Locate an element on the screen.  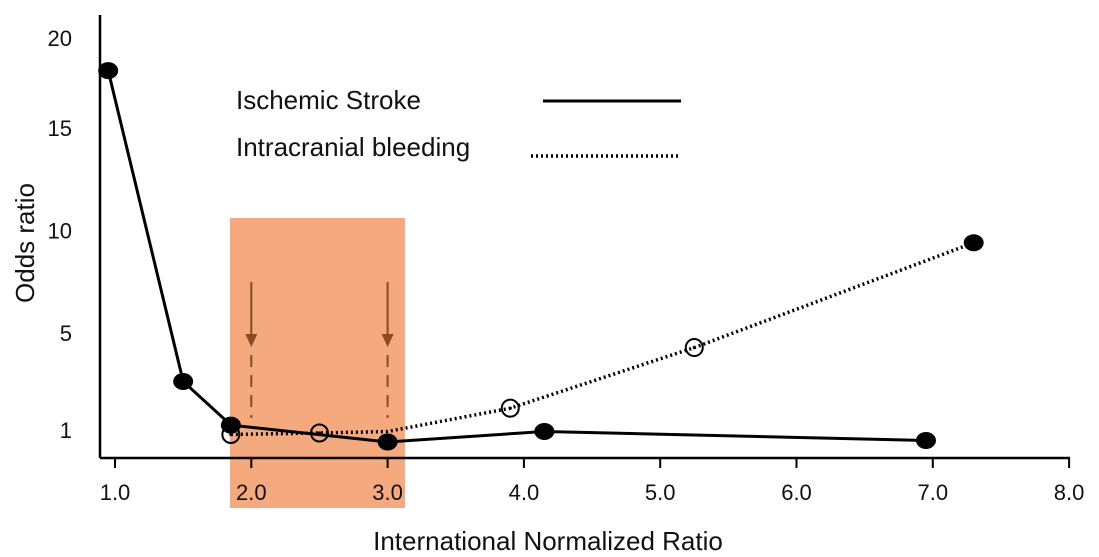
therapeutic-range-layer is located at coordinates (317, 363).